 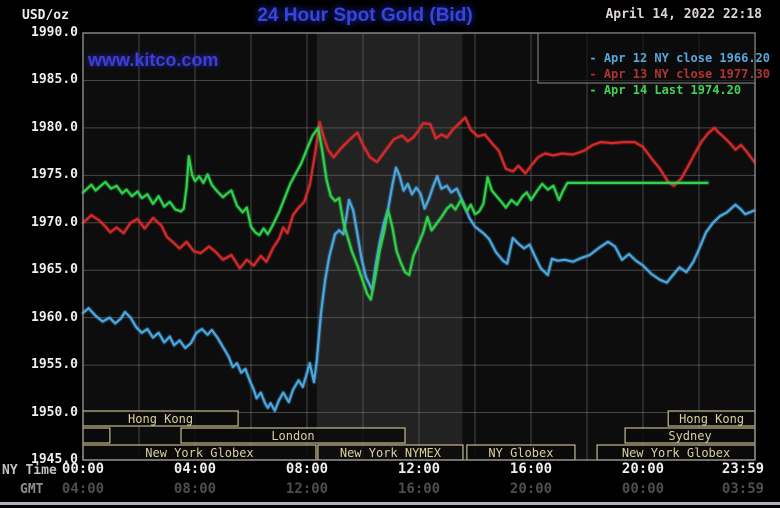 What do you see at coordinates (83, 469) in the screenshot?
I see `x-tick-label: 00:00` at bounding box center [83, 469].